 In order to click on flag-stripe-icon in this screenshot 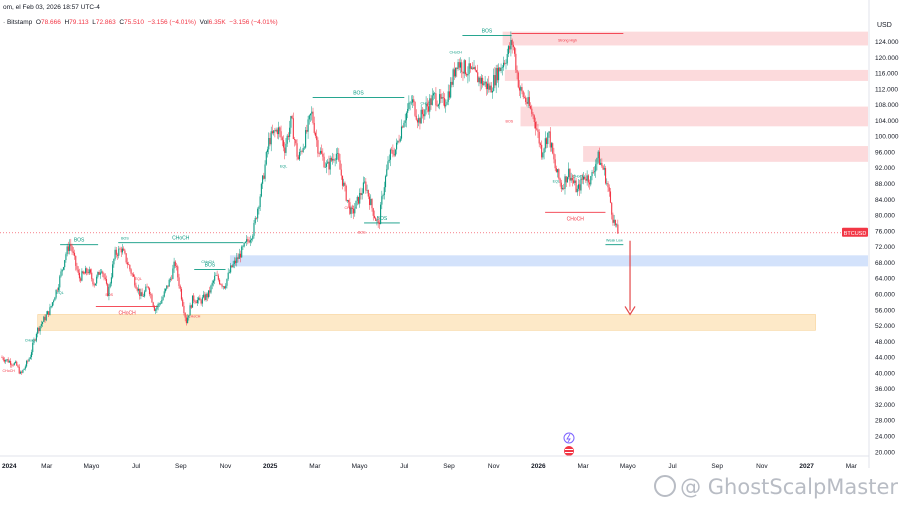, I will do `click(569, 449)`.